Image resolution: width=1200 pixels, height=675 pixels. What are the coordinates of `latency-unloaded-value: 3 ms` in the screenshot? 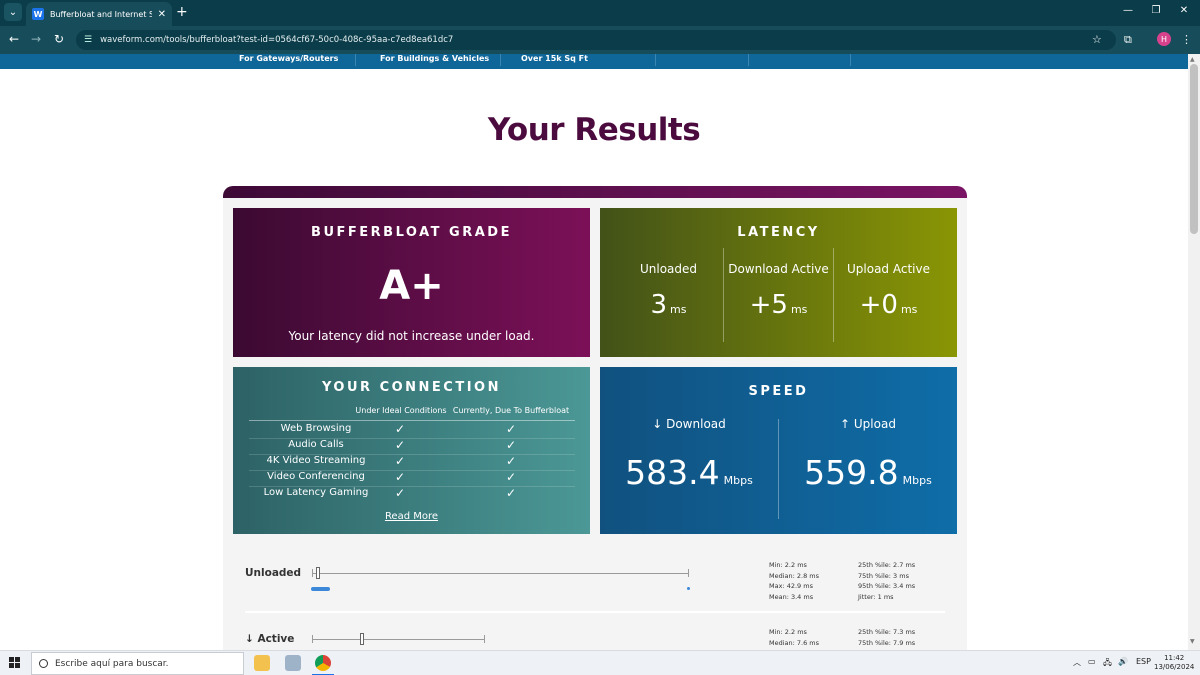 It's located at (668, 305).